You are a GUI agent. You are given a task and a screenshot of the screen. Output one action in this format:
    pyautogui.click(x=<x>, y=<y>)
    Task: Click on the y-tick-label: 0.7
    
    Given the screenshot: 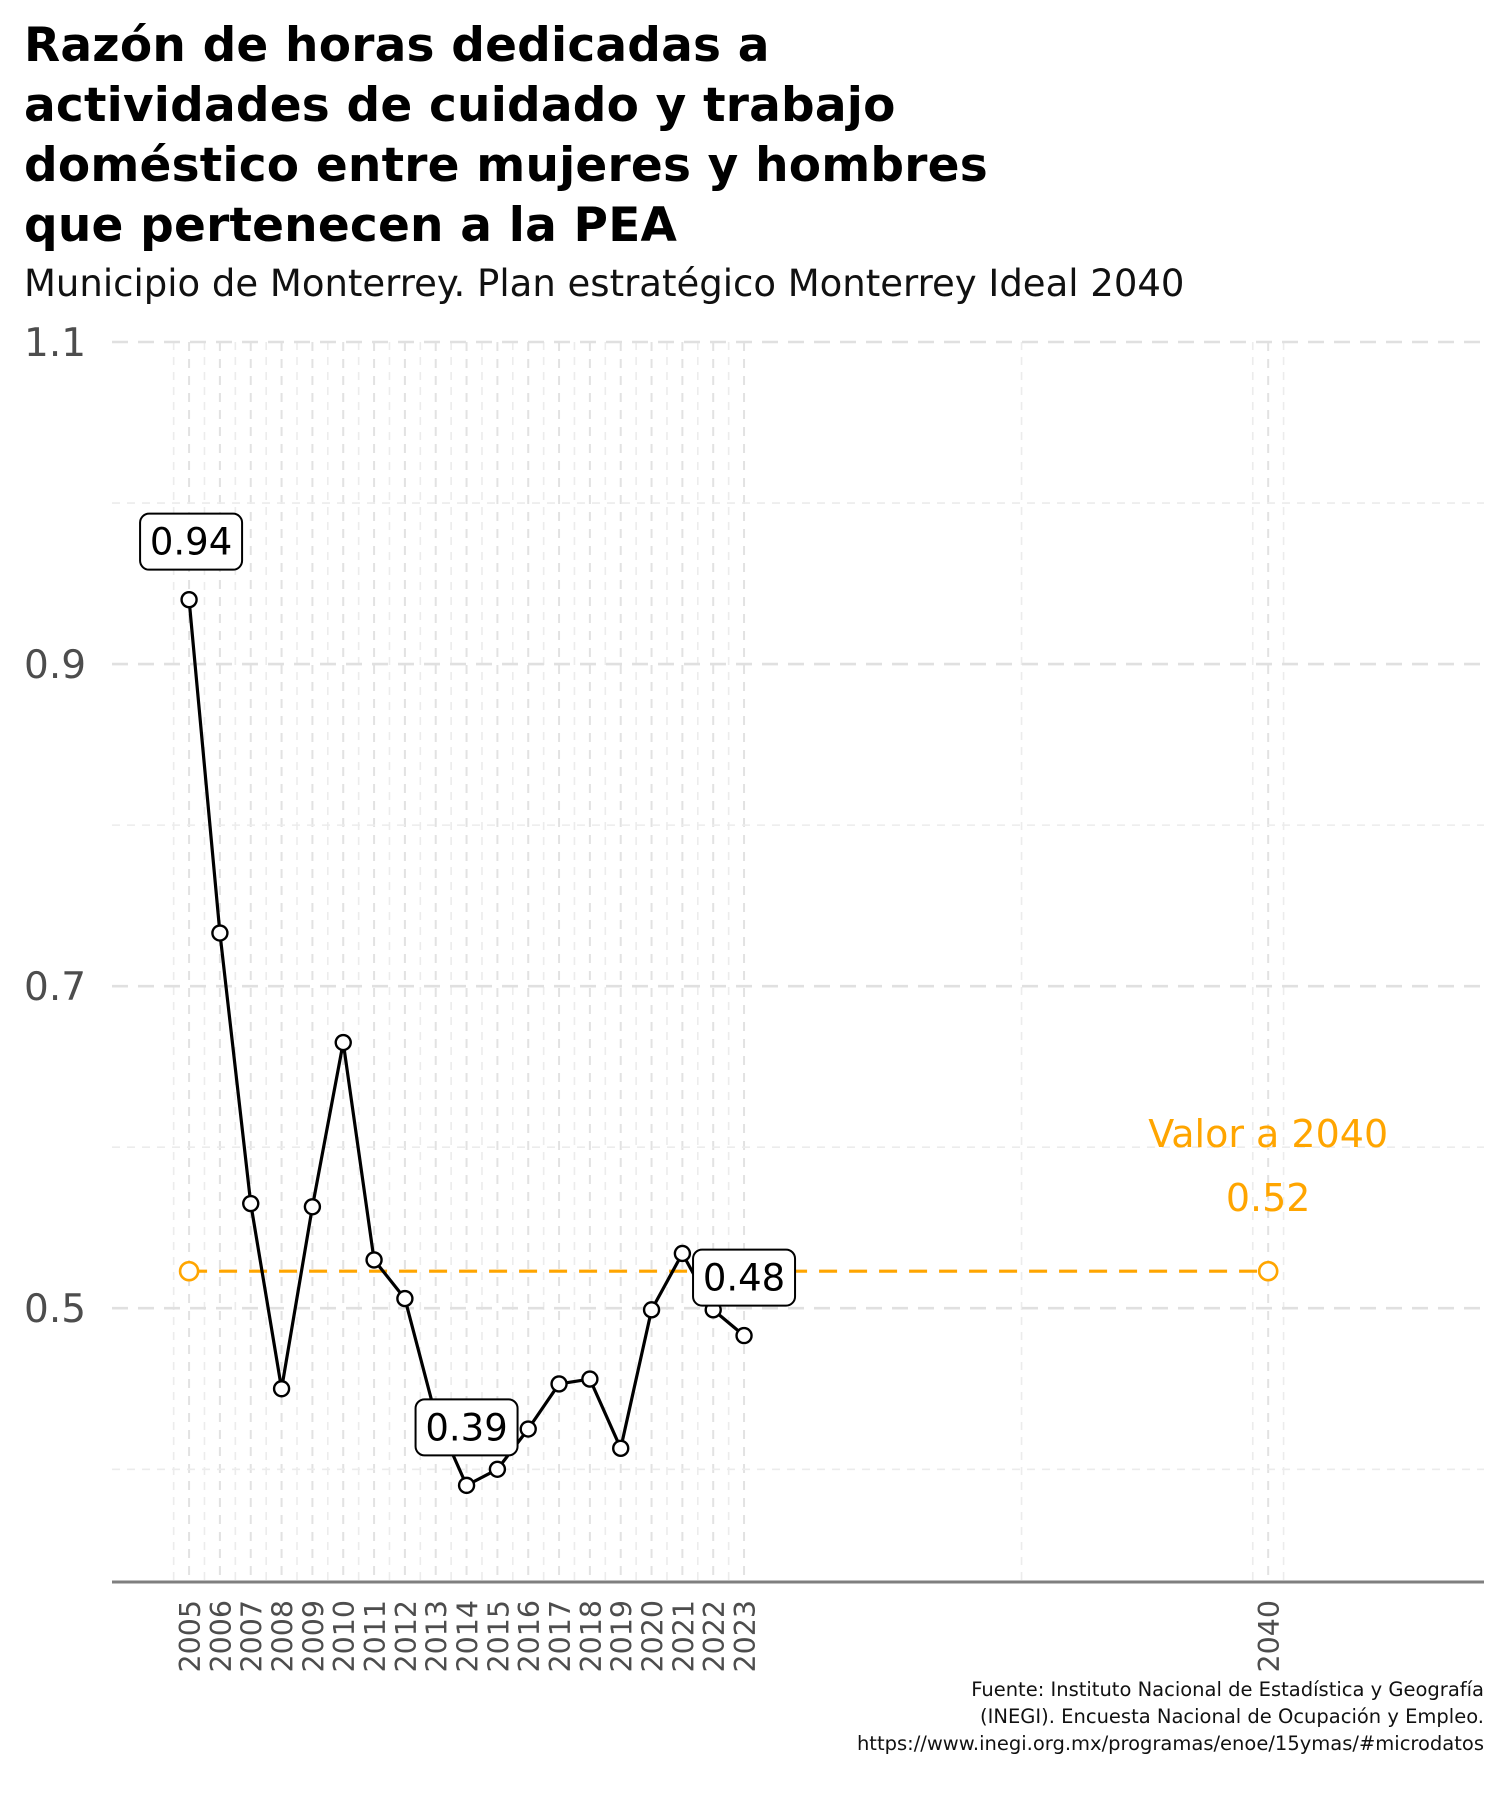 What is the action you would take?
    pyautogui.click(x=55, y=987)
    